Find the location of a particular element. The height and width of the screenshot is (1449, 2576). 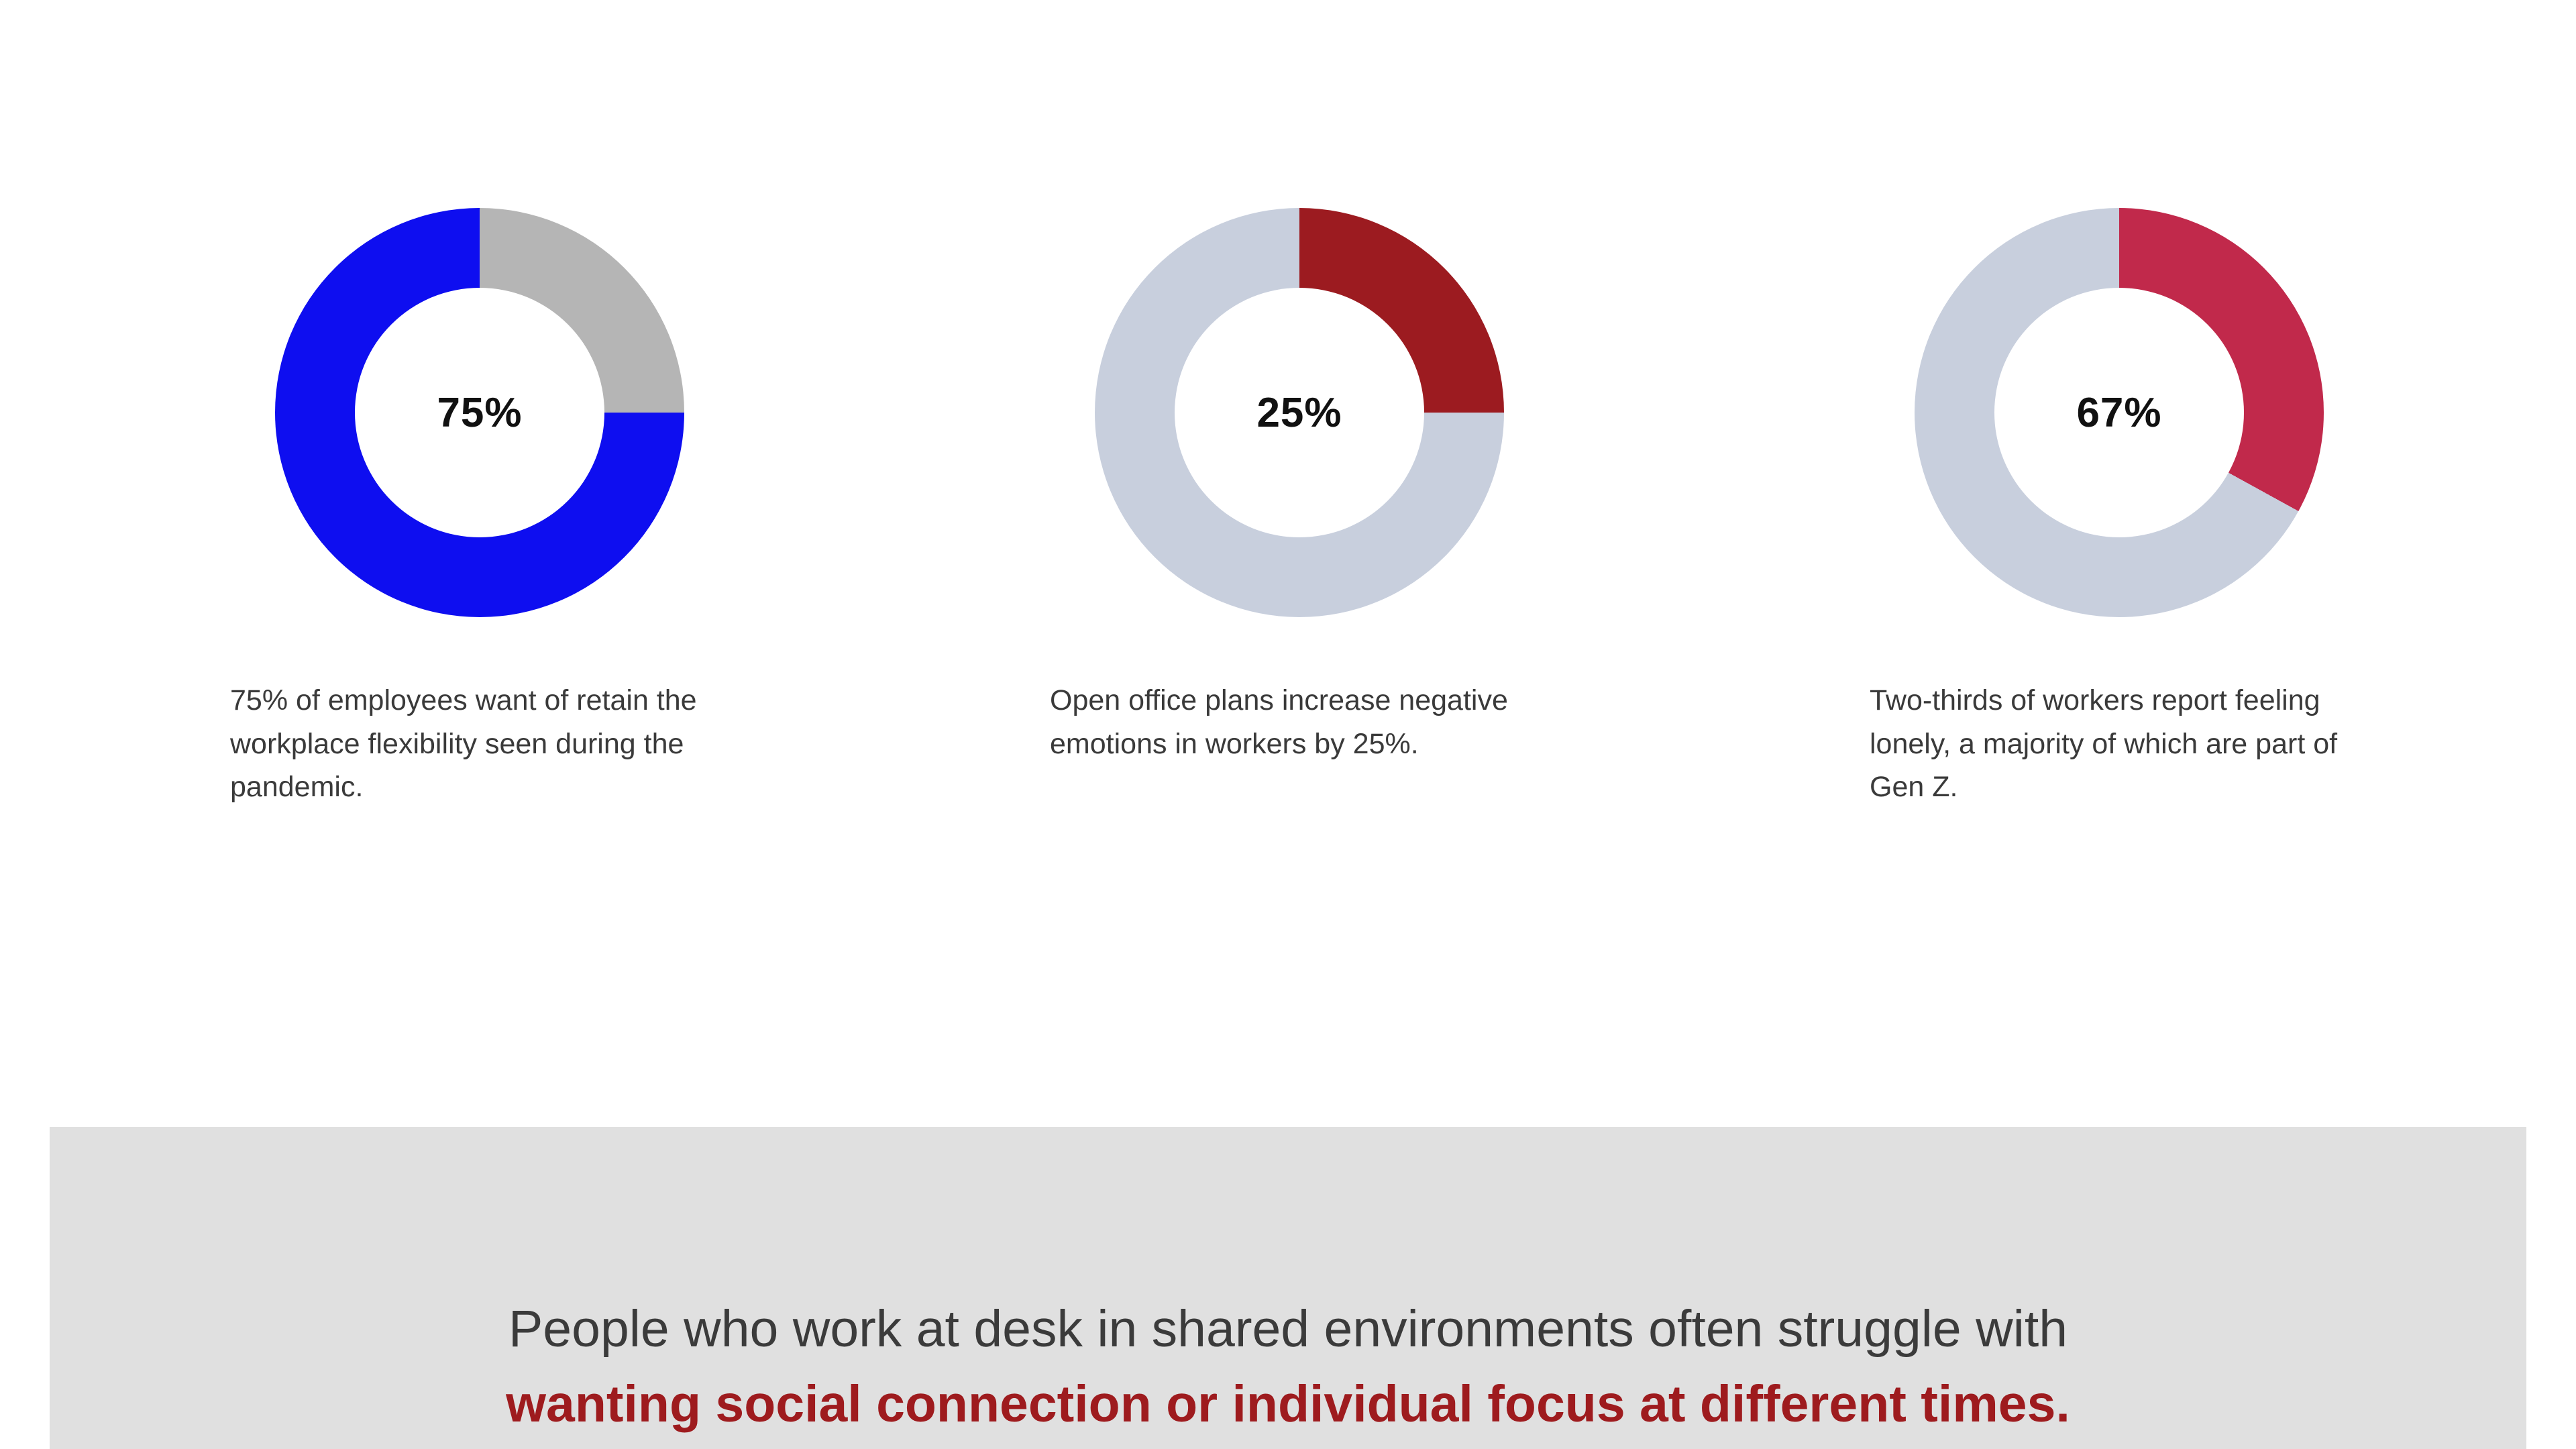

donut-ring-flexibility: 75% is located at coordinates (479, 412).